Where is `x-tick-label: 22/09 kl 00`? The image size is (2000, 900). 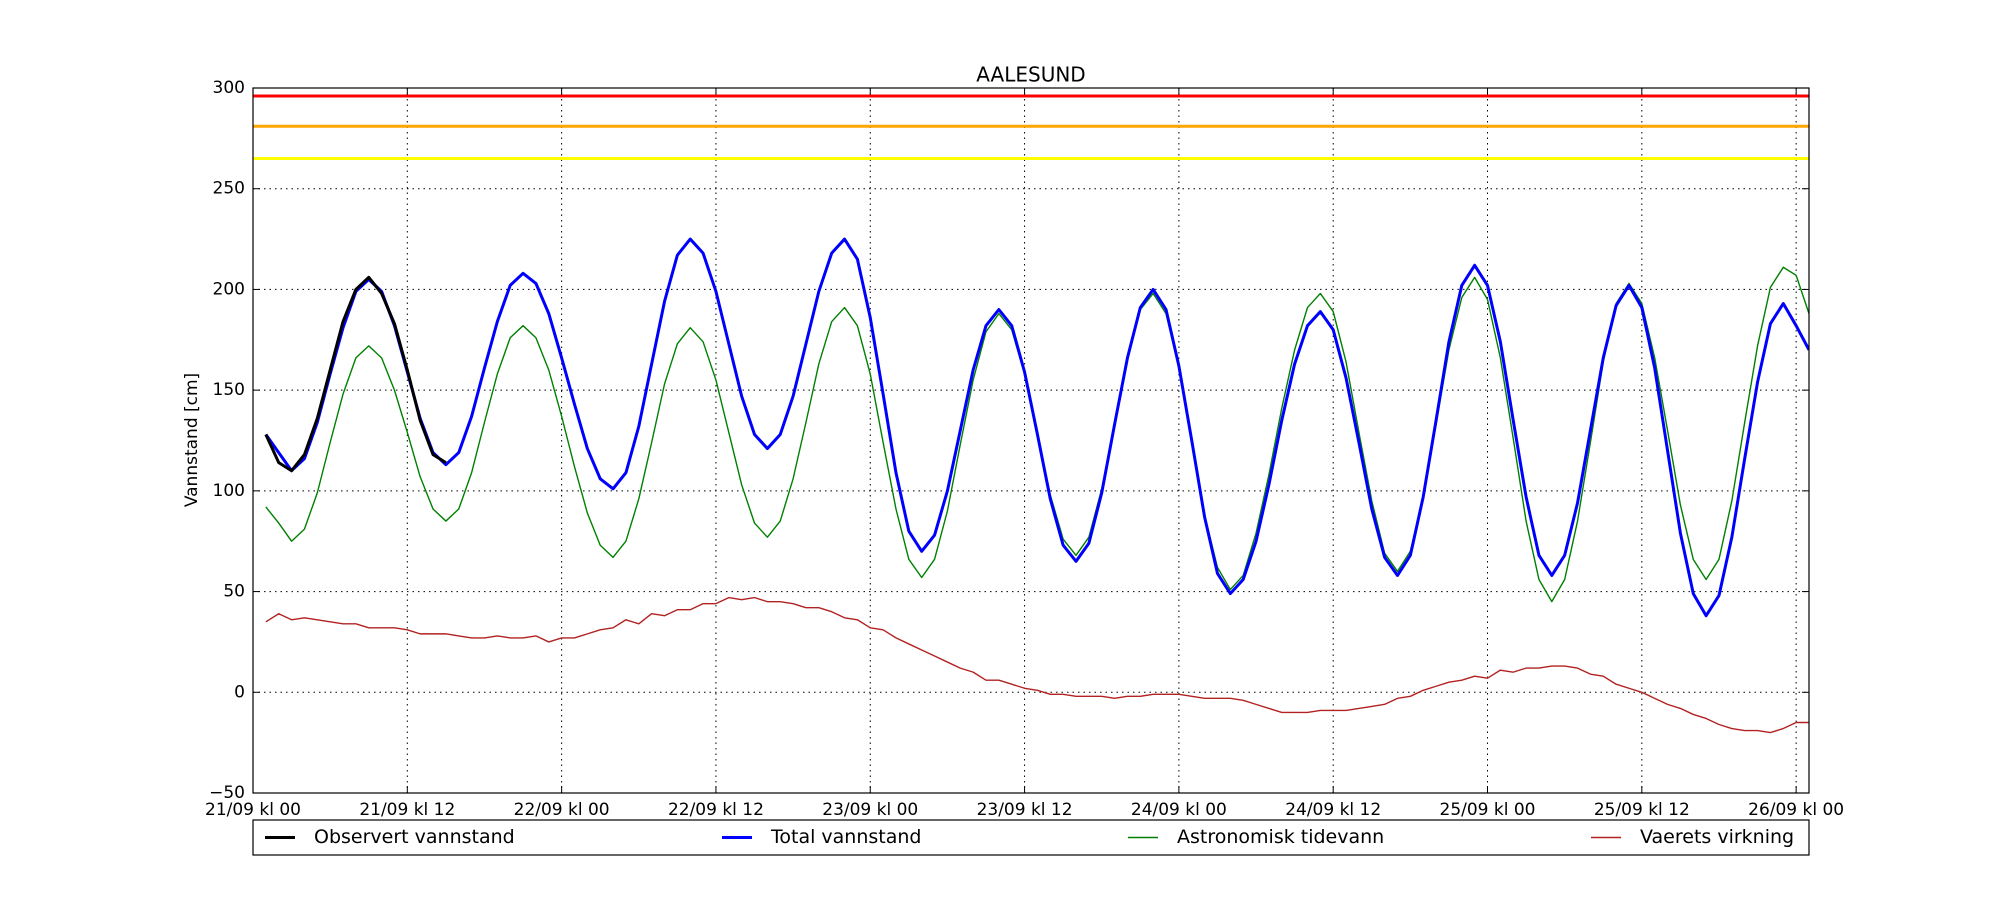 x-tick-label: 22/09 kl 00 is located at coordinates (562, 810).